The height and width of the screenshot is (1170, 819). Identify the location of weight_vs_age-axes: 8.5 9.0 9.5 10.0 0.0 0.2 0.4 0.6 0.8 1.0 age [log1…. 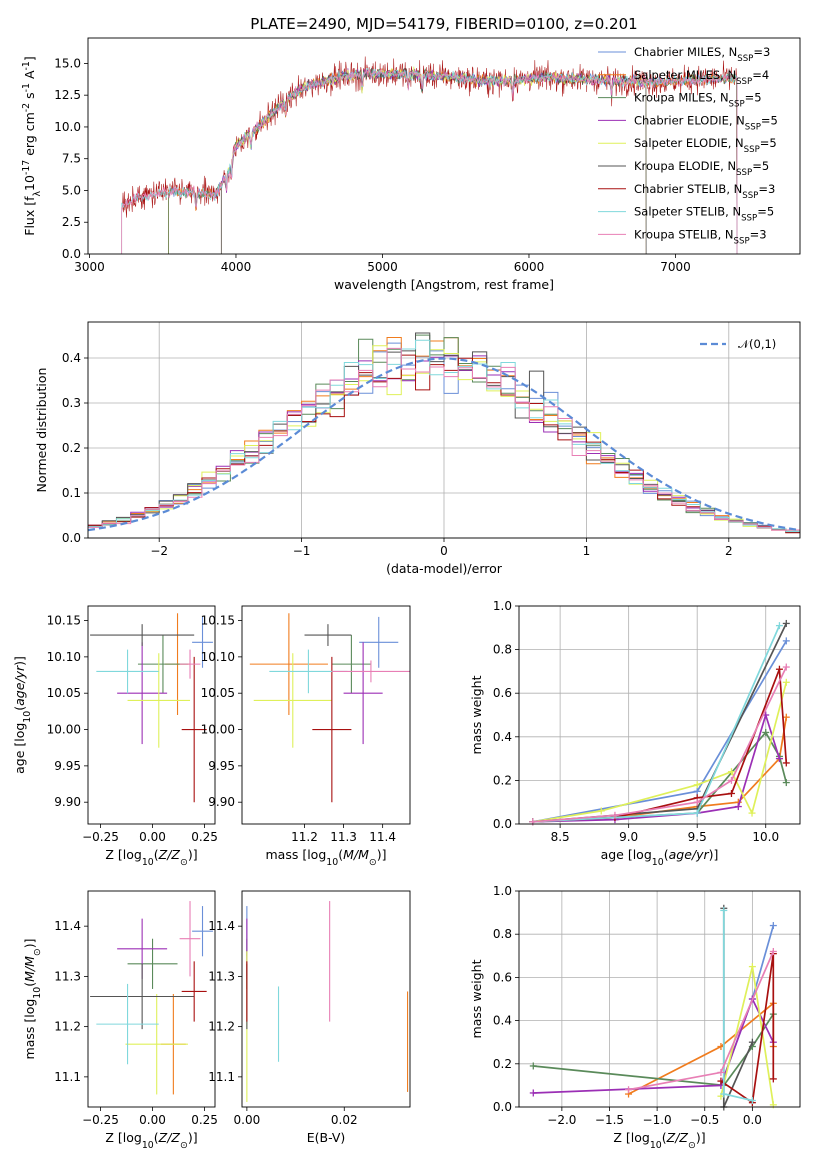
(635, 733).